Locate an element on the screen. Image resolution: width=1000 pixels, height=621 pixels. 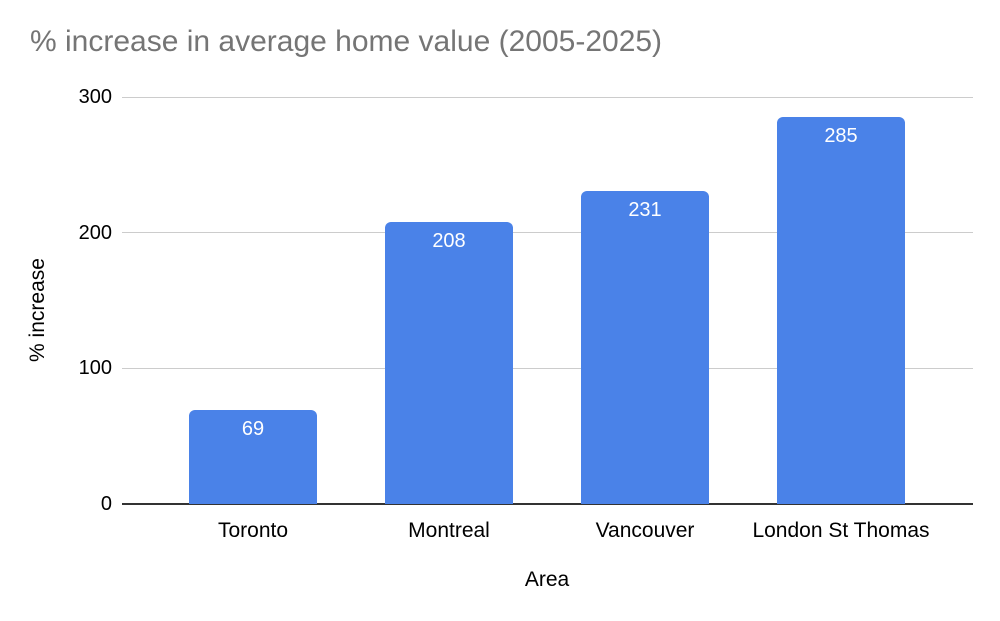
x-tick-label-london-st-thomas: London St Thomas is located at coordinates (841, 530).